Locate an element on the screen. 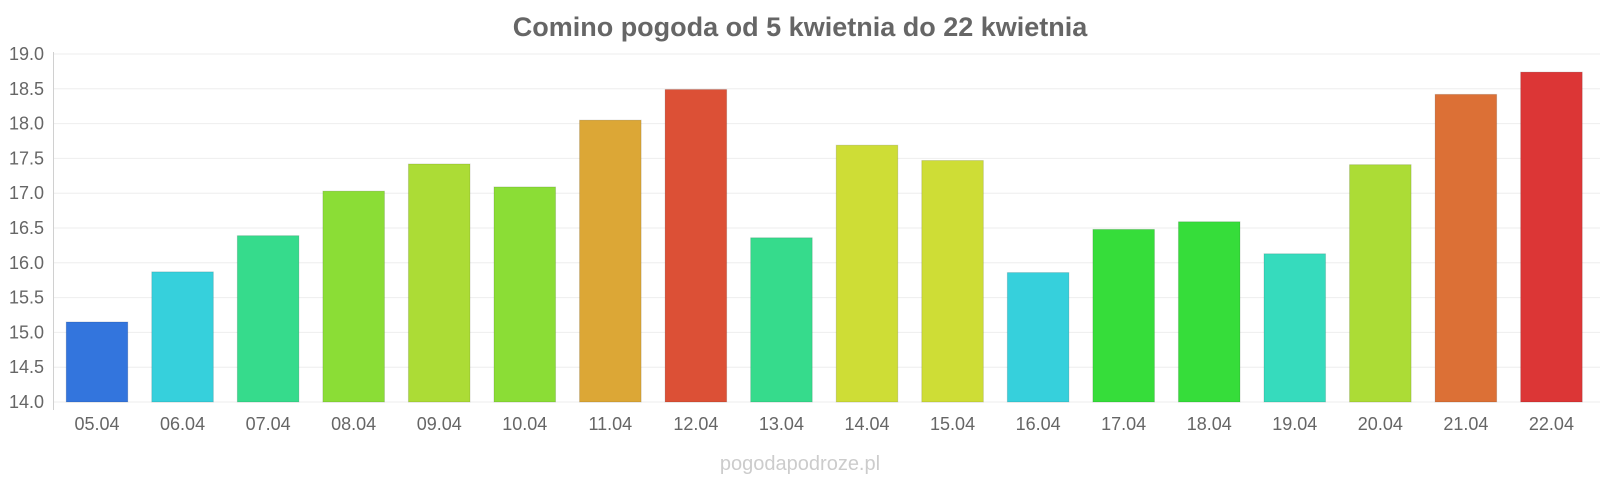  y-tick-label: 17.0 is located at coordinates (26, 193).